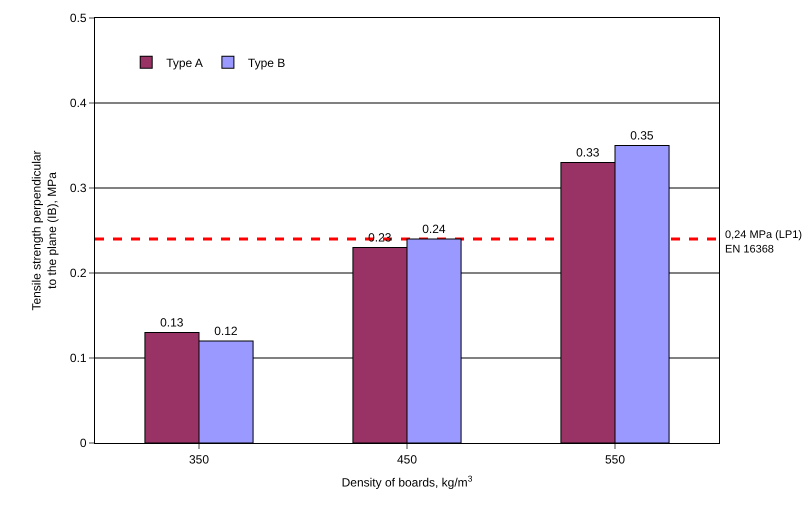  What do you see at coordinates (45, 230) in the screenshot?
I see `y-axis-title: Tensile strength perpendicular to the plane (IB), MPa` at bounding box center [45, 230].